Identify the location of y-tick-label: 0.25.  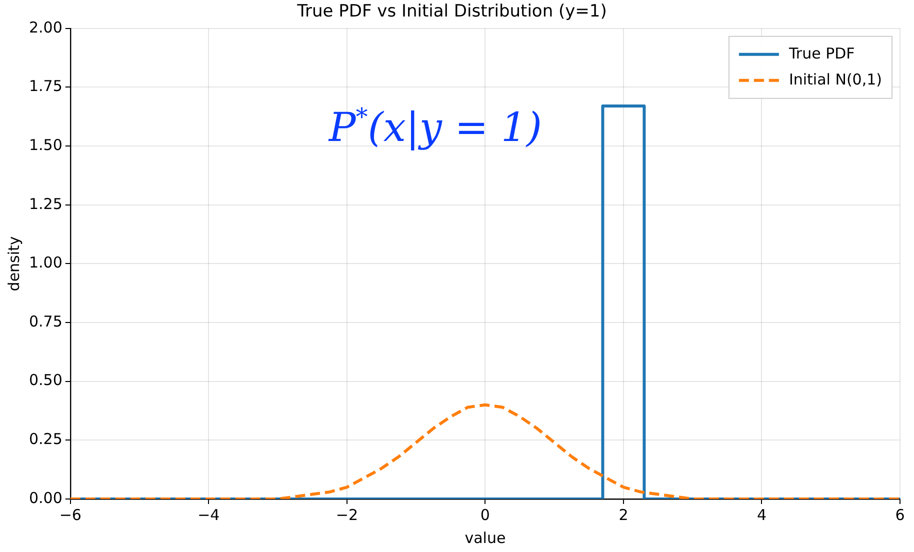
(45, 439).